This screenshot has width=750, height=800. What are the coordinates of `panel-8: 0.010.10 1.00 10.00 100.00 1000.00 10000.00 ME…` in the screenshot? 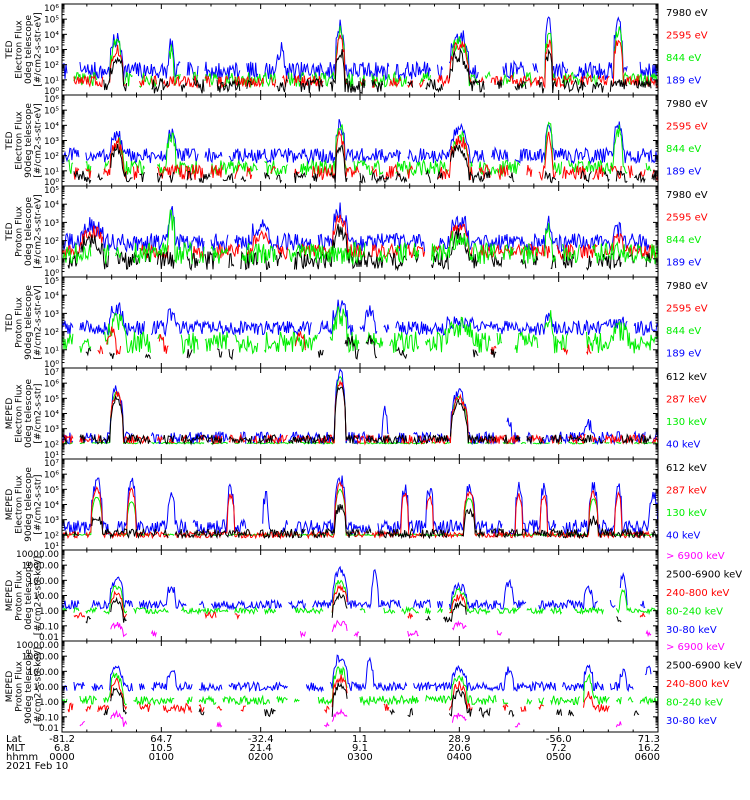 It's located at (373, 687).